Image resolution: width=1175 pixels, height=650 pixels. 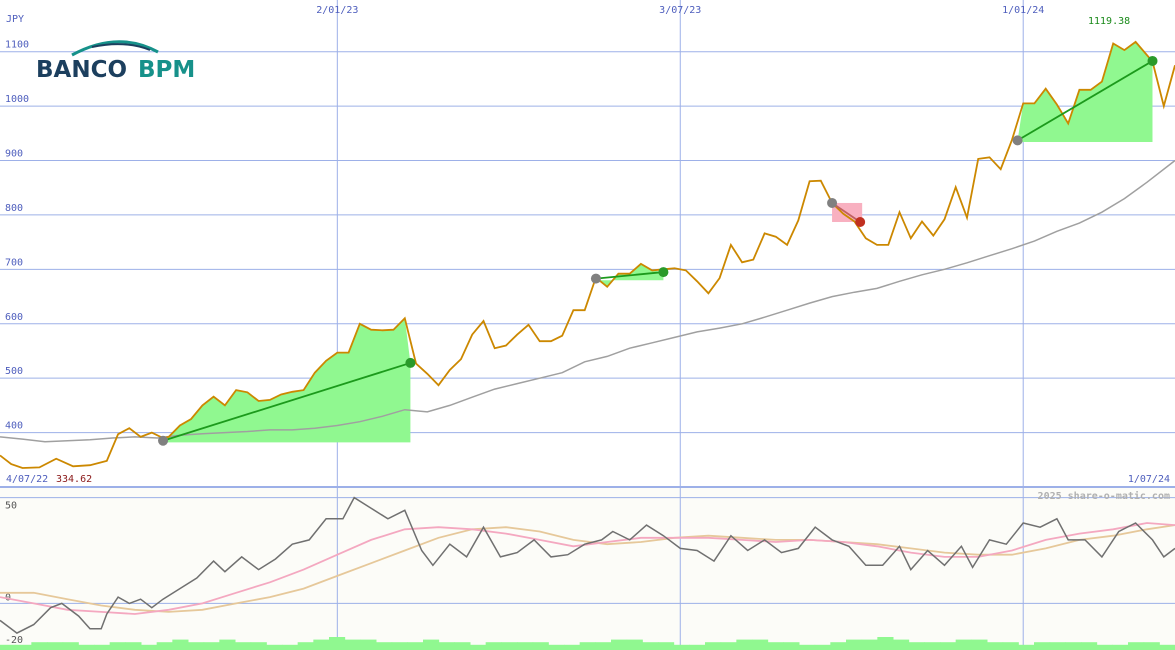 I want to click on price-tick-label: 900, so click(x=14, y=154).